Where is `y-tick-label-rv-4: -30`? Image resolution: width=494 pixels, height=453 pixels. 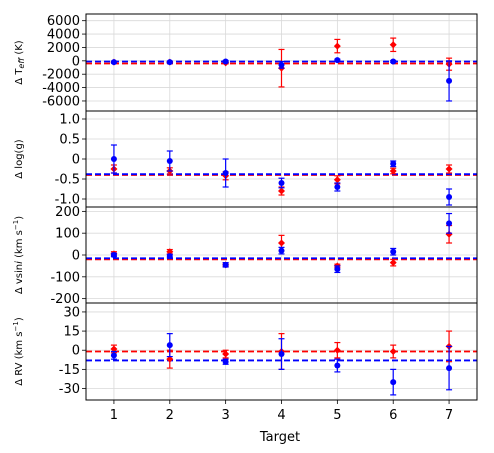
y-tick-label-rv-4: -30 is located at coordinates (69, 389).